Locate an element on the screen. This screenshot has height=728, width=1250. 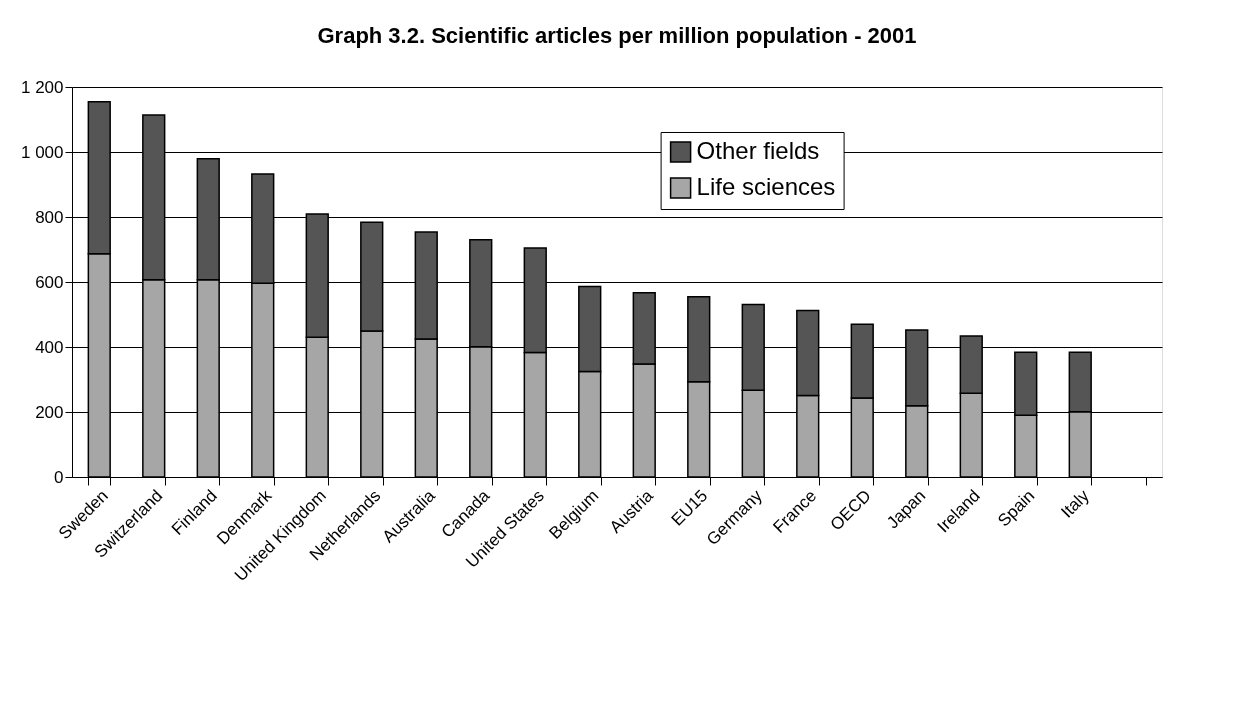
y-tick-label: 1 000 is located at coordinates (42, 152).